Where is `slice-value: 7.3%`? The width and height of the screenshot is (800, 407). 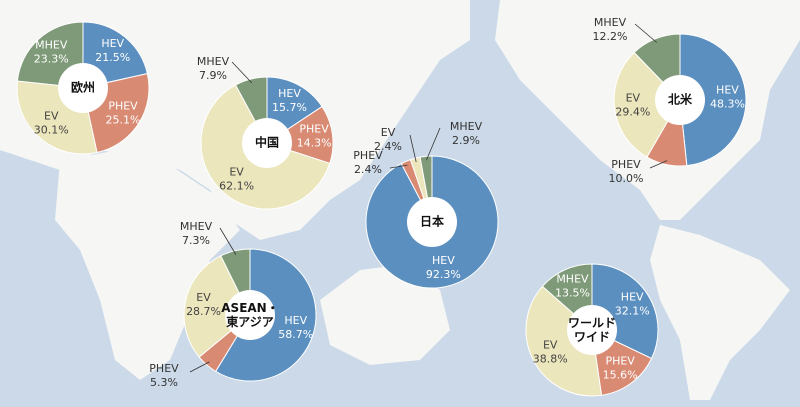
slice-value: 7.3% is located at coordinates (196, 240).